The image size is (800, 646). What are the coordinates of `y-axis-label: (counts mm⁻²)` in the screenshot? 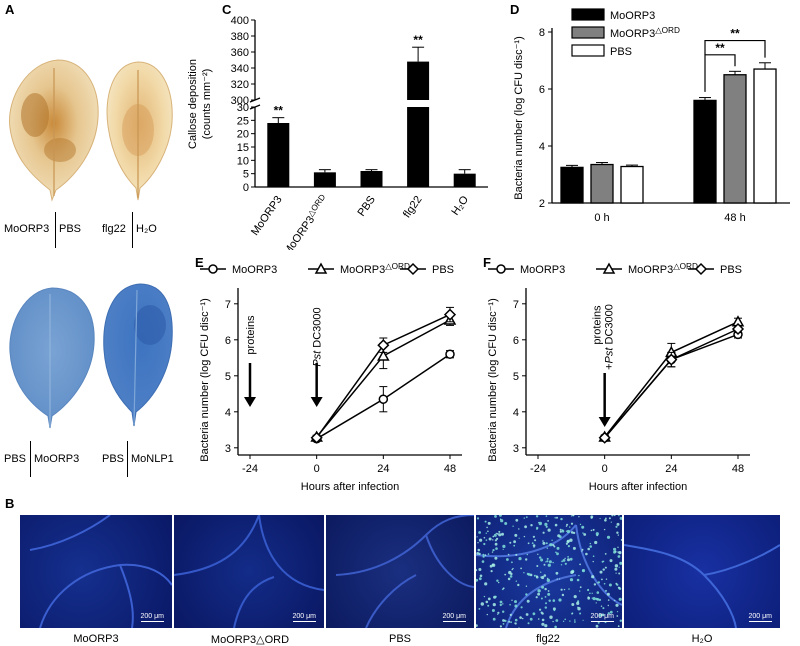 It's located at (207, 104).